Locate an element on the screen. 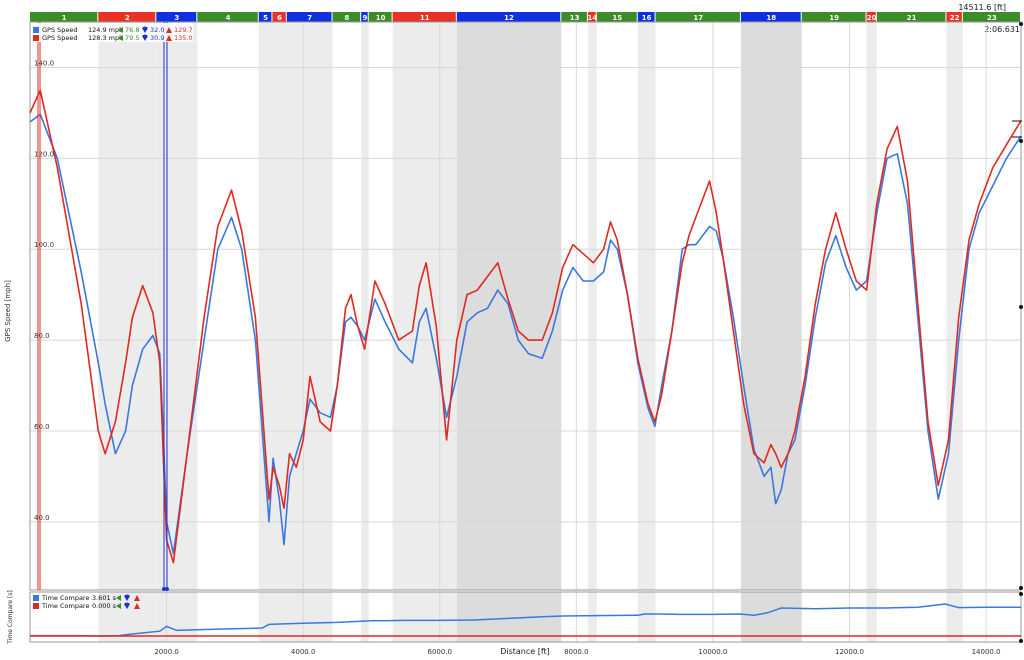  y-tick-label: 40.0 is located at coordinates (42, 518).